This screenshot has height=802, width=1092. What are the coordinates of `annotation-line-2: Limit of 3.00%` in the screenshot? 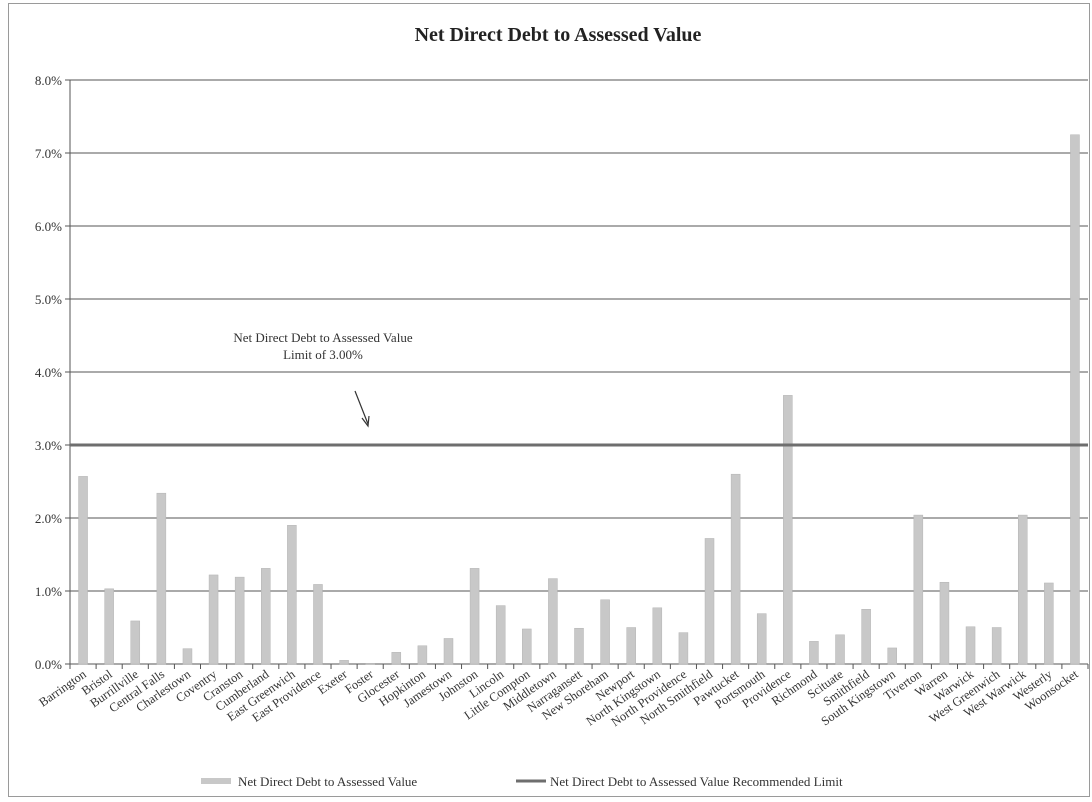 It's located at (323, 354).